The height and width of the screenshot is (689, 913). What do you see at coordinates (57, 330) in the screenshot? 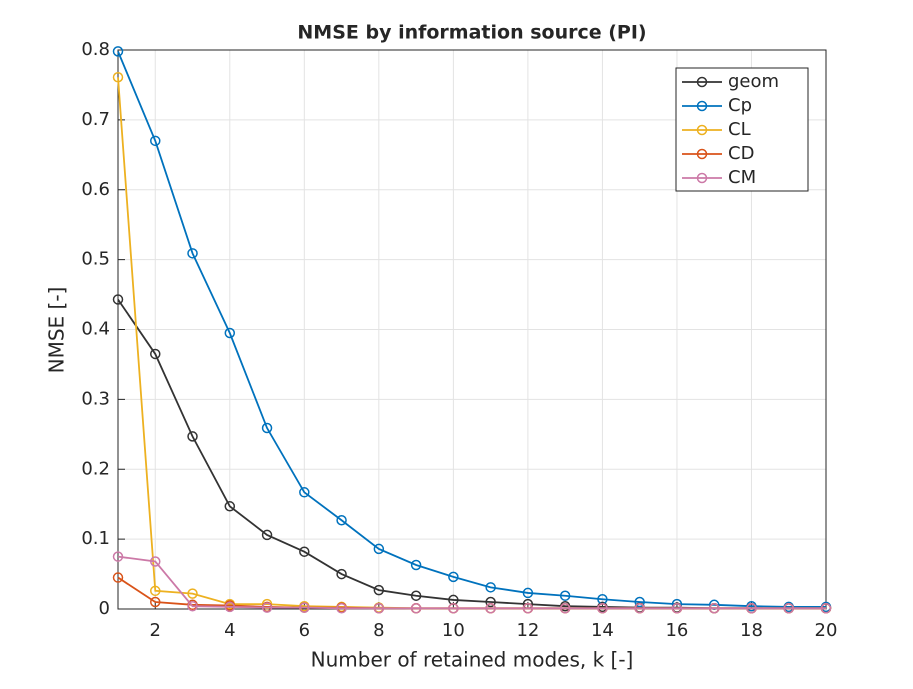
I see `y-axis-label: NMSE [-]` at bounding box center [57, 330].